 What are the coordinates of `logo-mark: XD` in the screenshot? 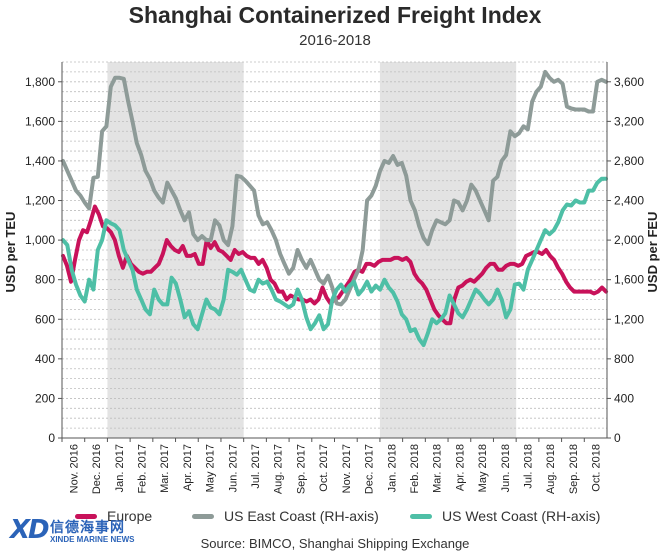 It's located at (30, 530).